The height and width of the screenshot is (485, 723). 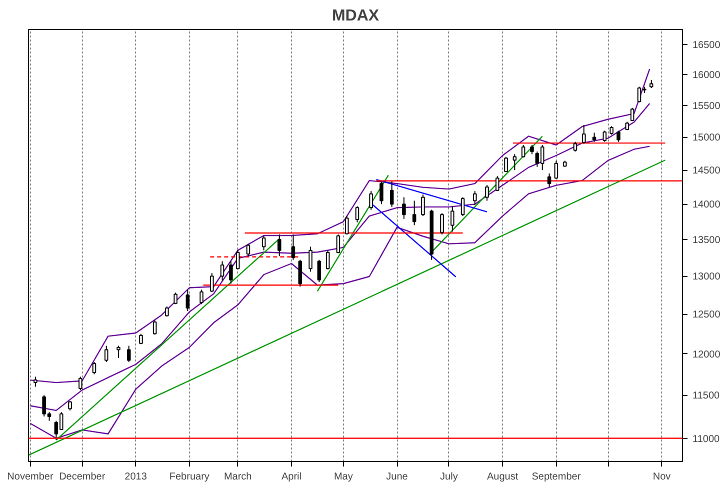 I want to click on y-tick-label: 16500, so click(x=706, y=46).